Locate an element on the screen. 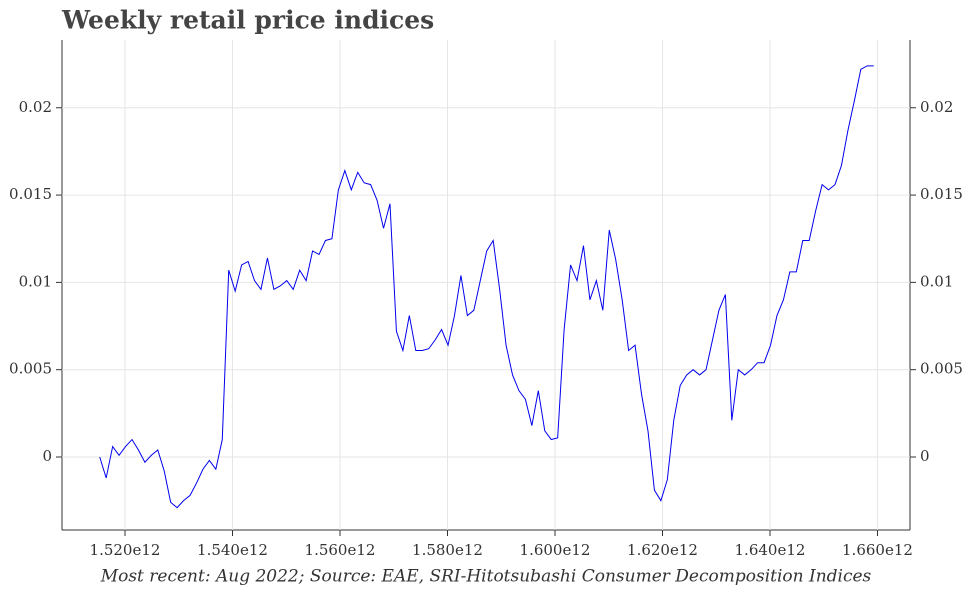 This screenshot has height=589, width=972. y-tick-label: 0.01 is located at coordinates (35, 281).